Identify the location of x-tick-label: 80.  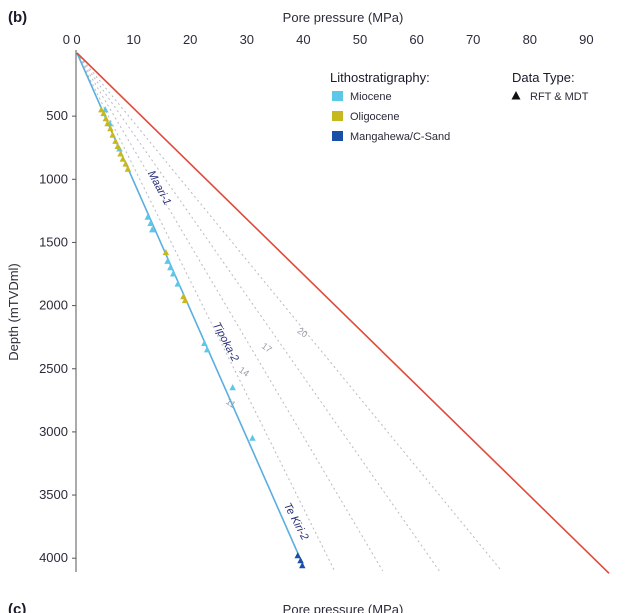
(530, 39).